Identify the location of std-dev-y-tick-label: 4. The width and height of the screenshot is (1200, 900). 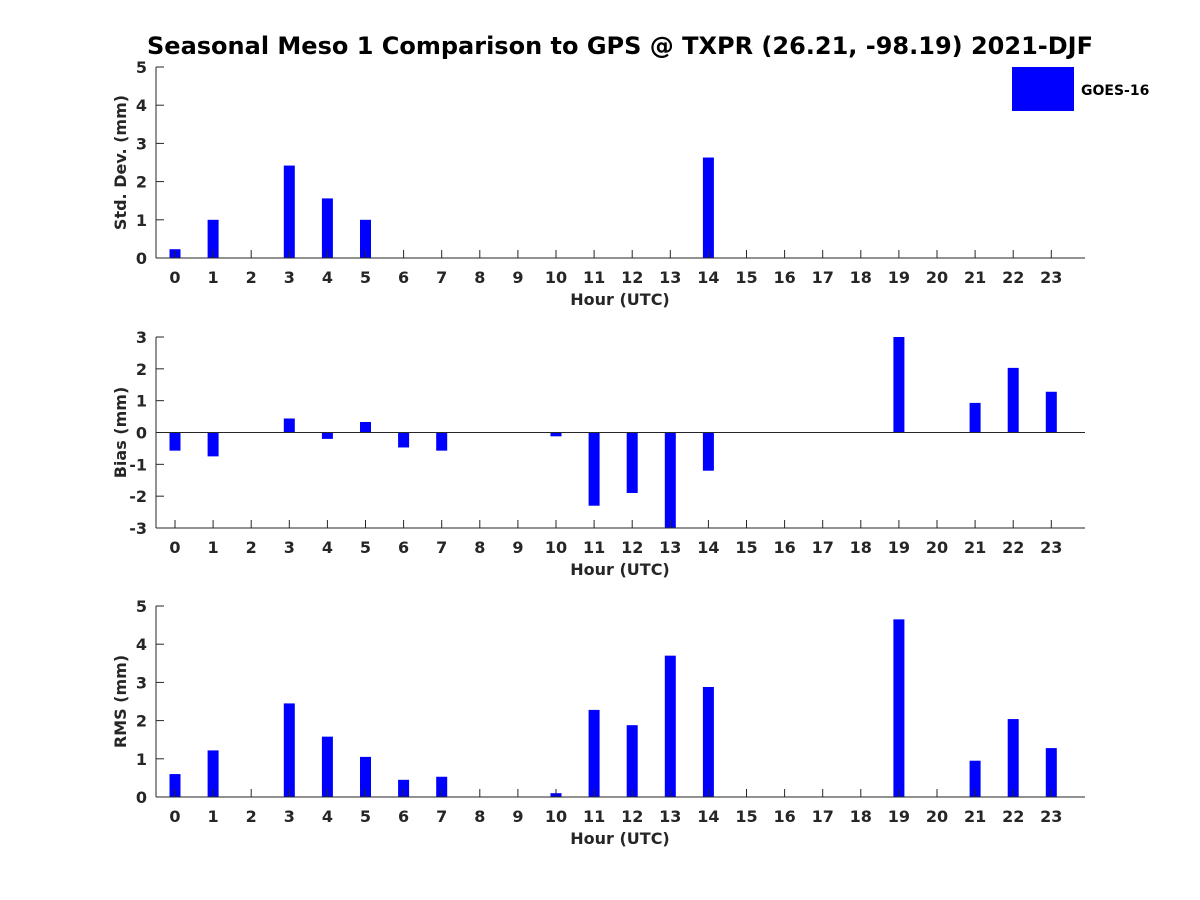
(141, 105).